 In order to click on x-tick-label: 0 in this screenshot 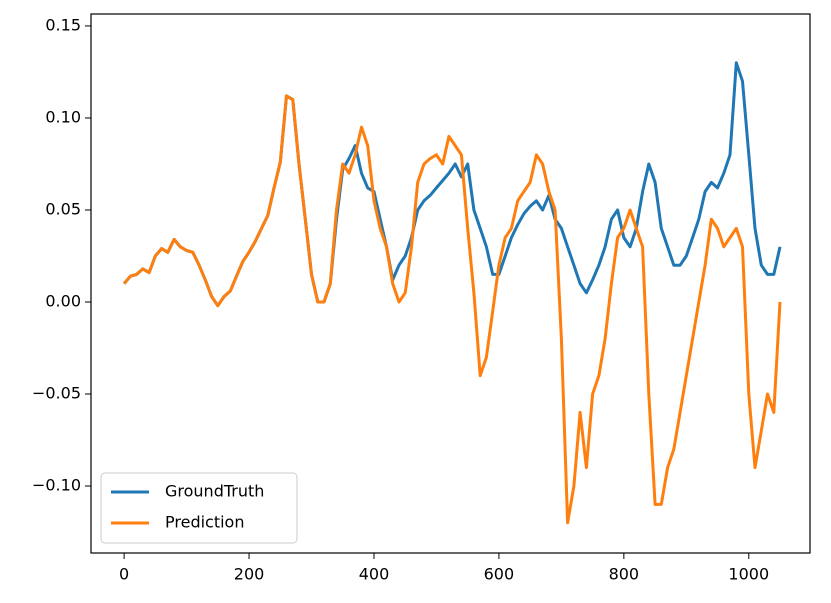, I will do `click(124, 574)`.